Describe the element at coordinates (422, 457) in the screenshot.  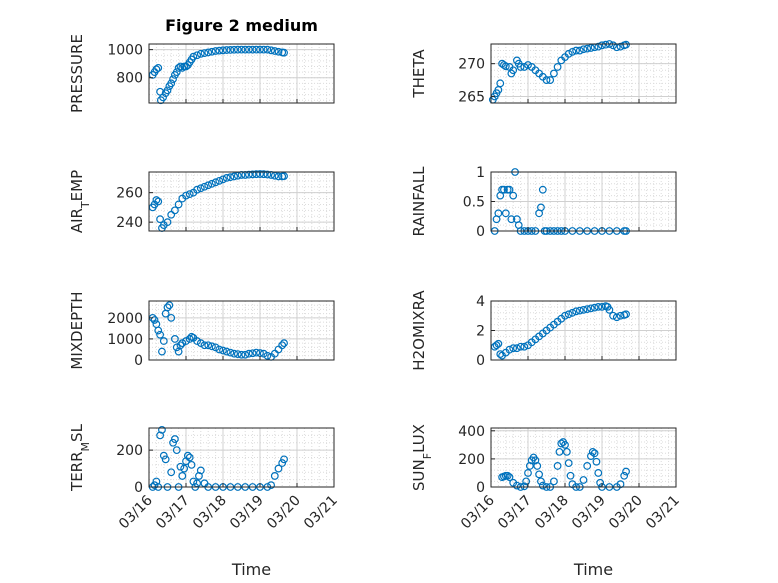
I see `y-axis-label: SUNFLUX` at that location.